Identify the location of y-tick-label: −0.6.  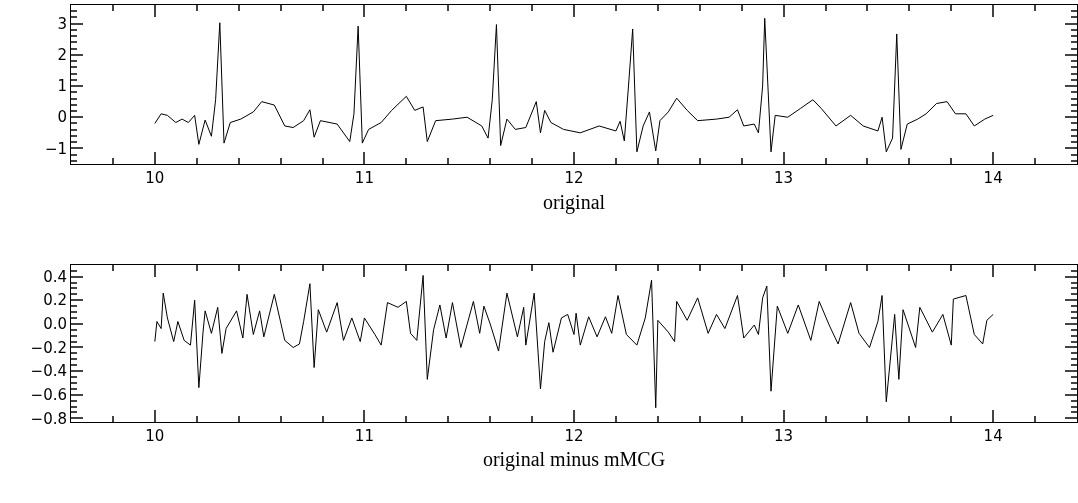
(48, 394).